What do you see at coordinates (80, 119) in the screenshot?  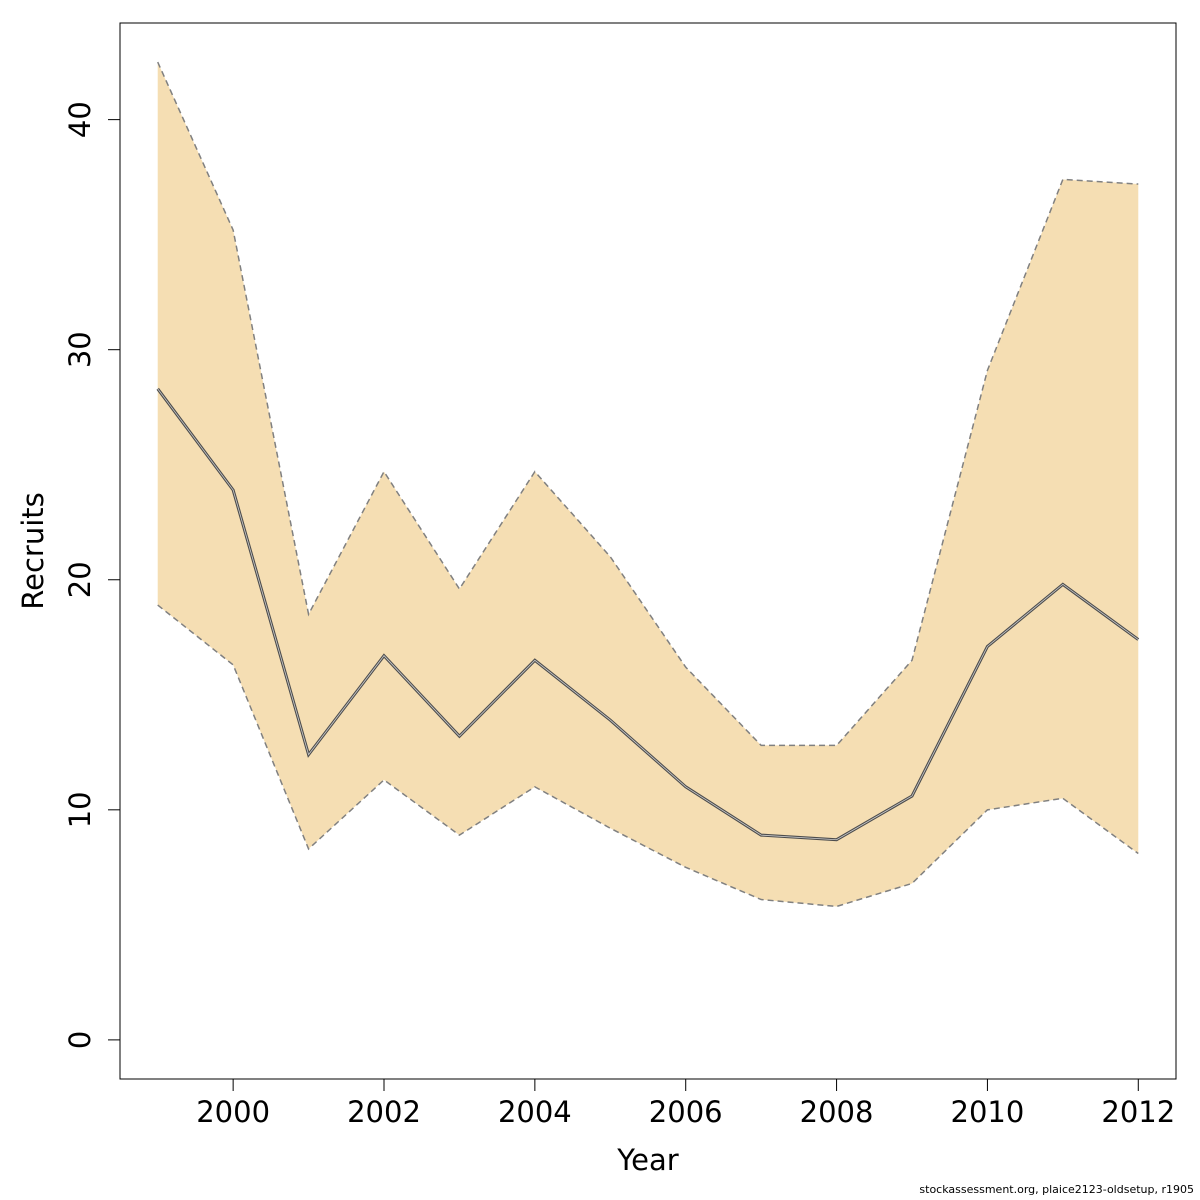 I see `y-tick-label: 40` at bounding box center [80, 119].